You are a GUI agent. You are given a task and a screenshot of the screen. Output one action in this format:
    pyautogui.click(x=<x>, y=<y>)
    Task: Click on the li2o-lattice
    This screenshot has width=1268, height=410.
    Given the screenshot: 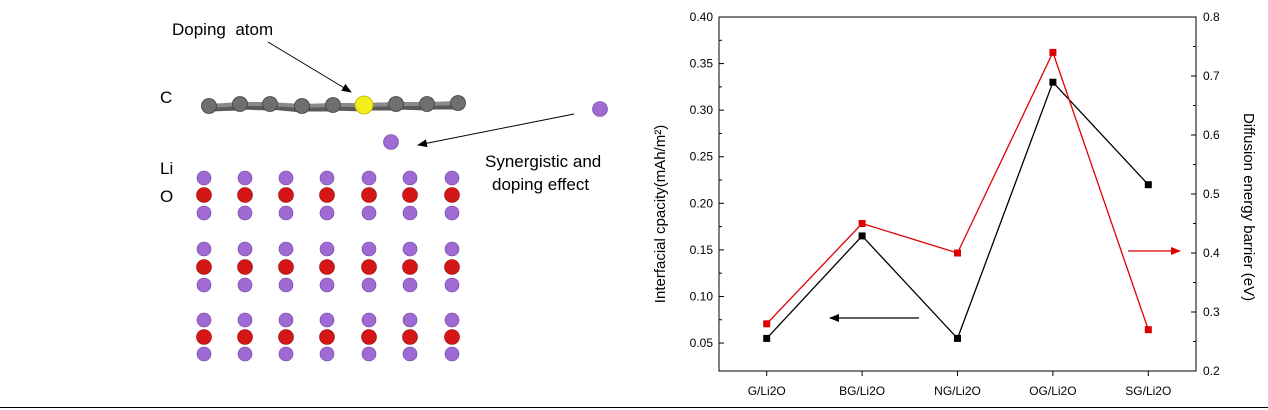 What is the action you would take?
    pyautogui.click(x=328, y=266)
    